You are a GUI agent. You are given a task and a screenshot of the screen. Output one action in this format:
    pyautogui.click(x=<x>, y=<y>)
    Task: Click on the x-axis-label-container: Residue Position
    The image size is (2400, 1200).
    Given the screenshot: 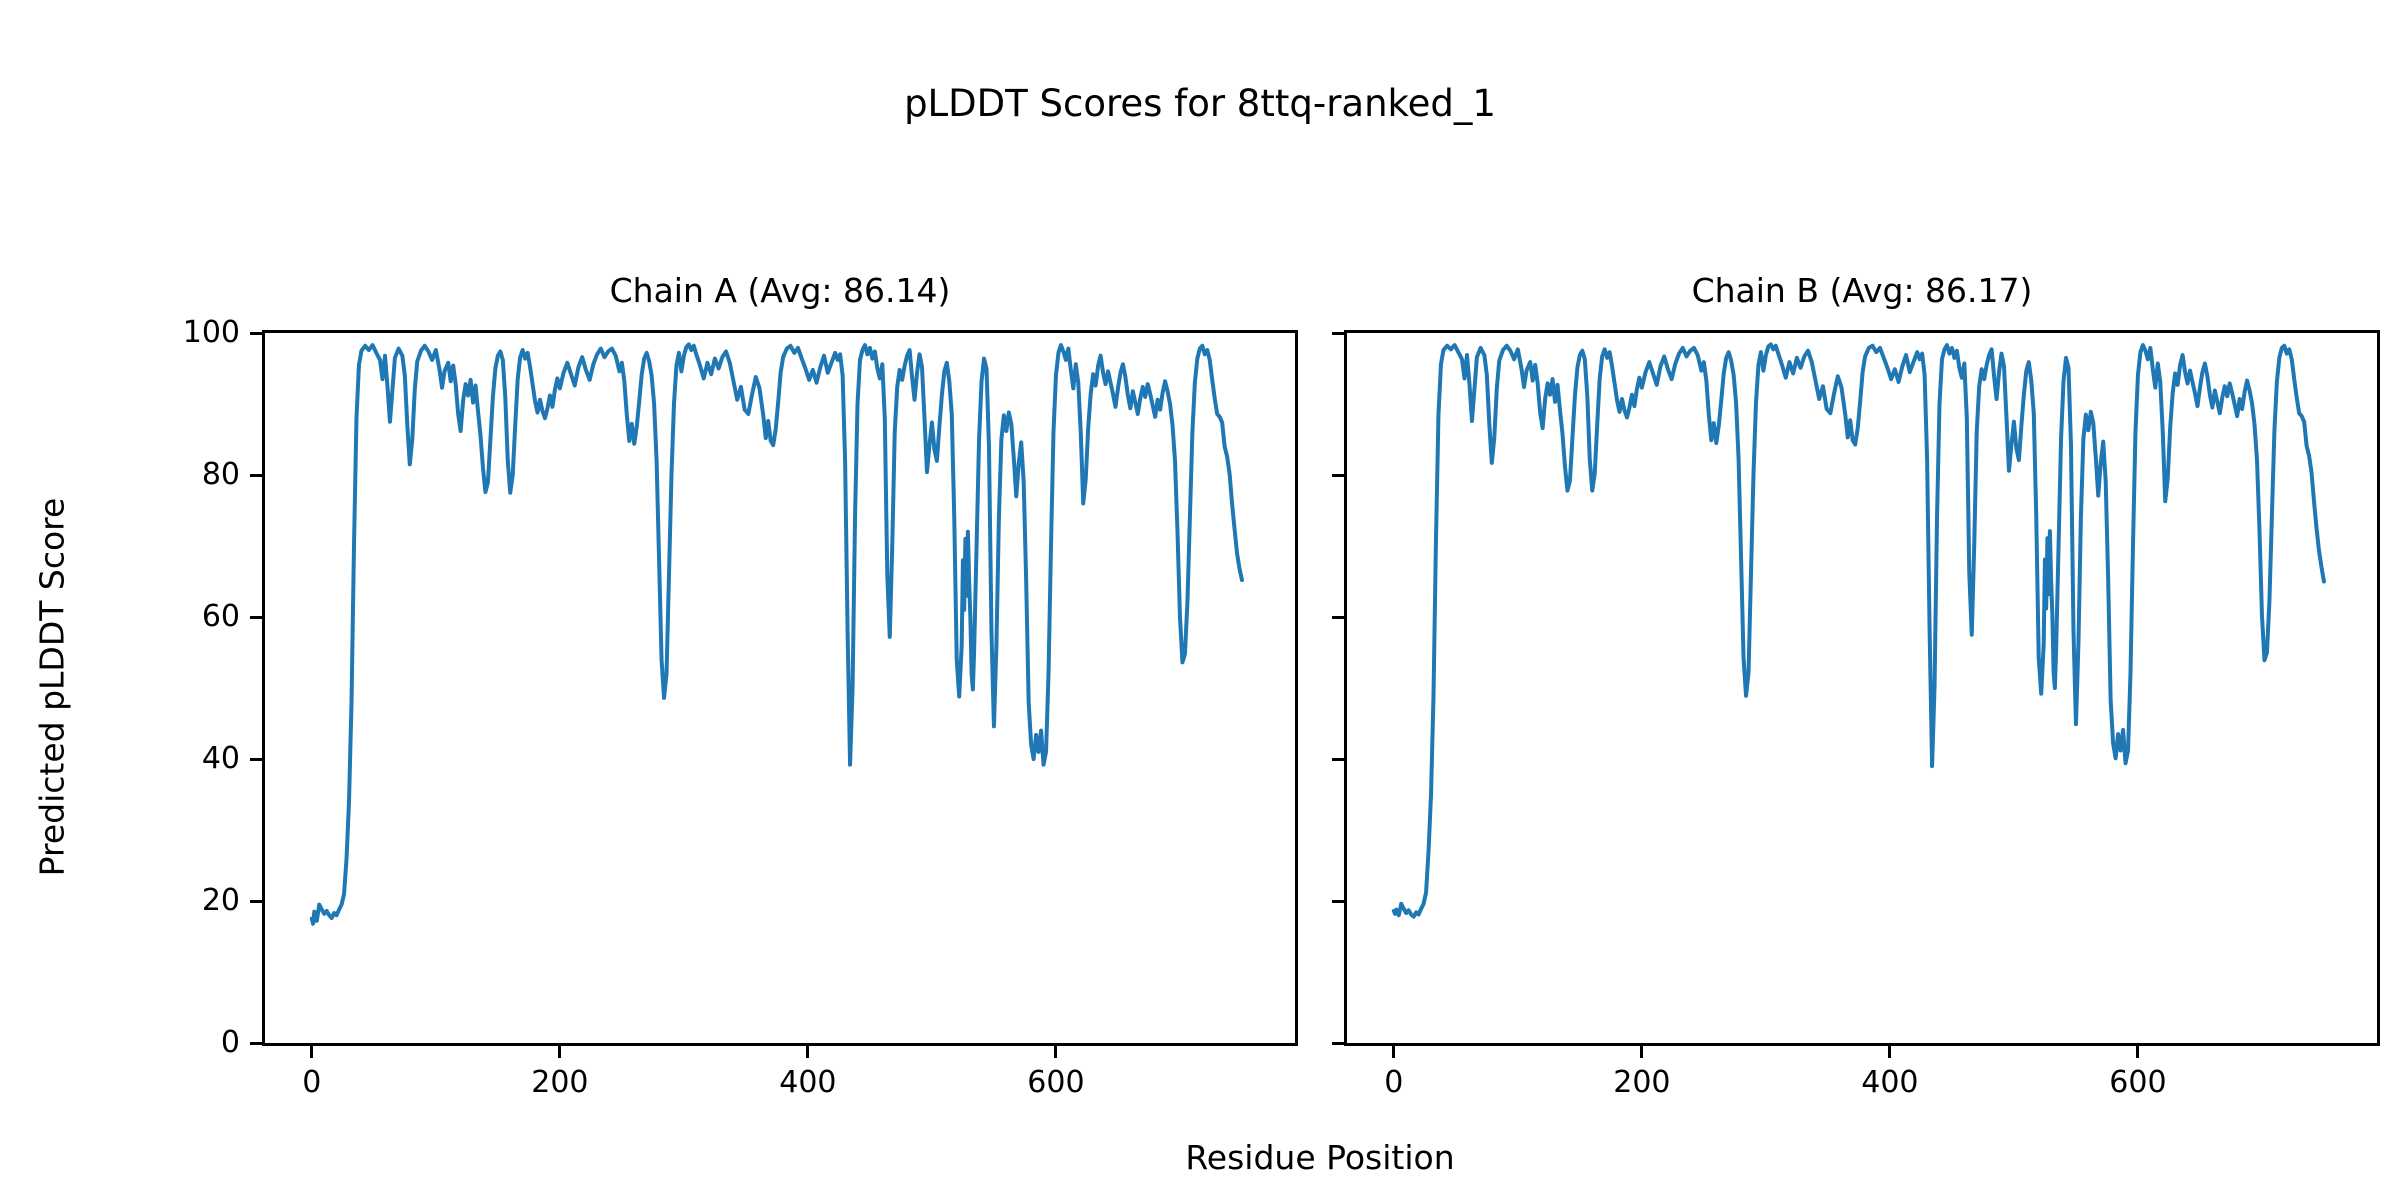 What is the action you would take?
    pyautogui.click(x=1200, y=1157)
    